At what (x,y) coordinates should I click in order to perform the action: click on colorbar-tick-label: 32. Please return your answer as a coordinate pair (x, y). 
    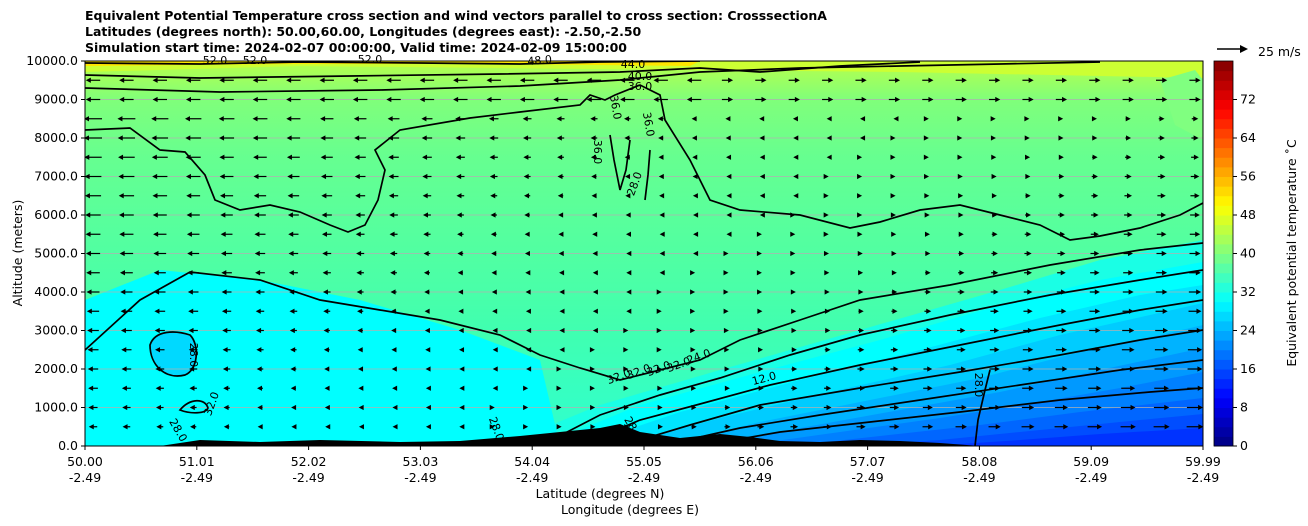
    Looking at the image, I should click on (1248, 291).